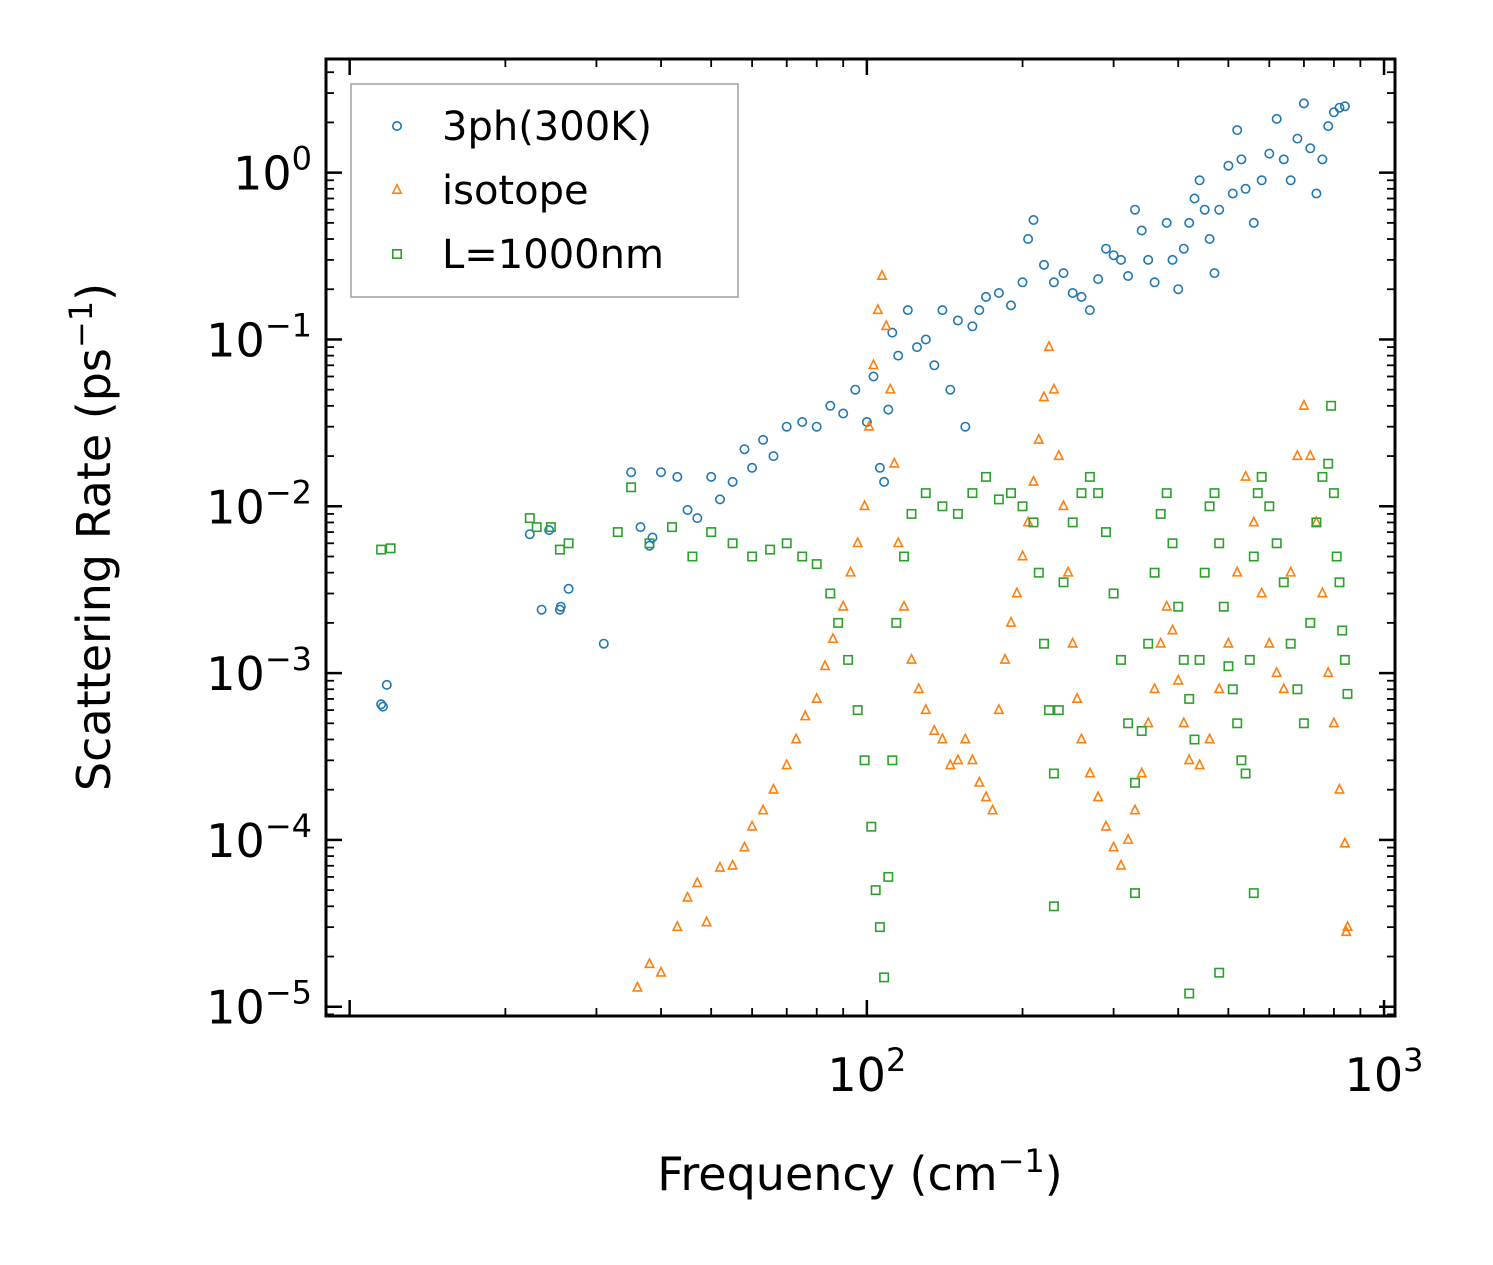 The height and width of the screenshot is (1265, 1493). What do you see at coordinates (1413, 1060) in the screenshot?
I see `x-tick-label-exponent: 3` at bounding box center [1413, 1060].